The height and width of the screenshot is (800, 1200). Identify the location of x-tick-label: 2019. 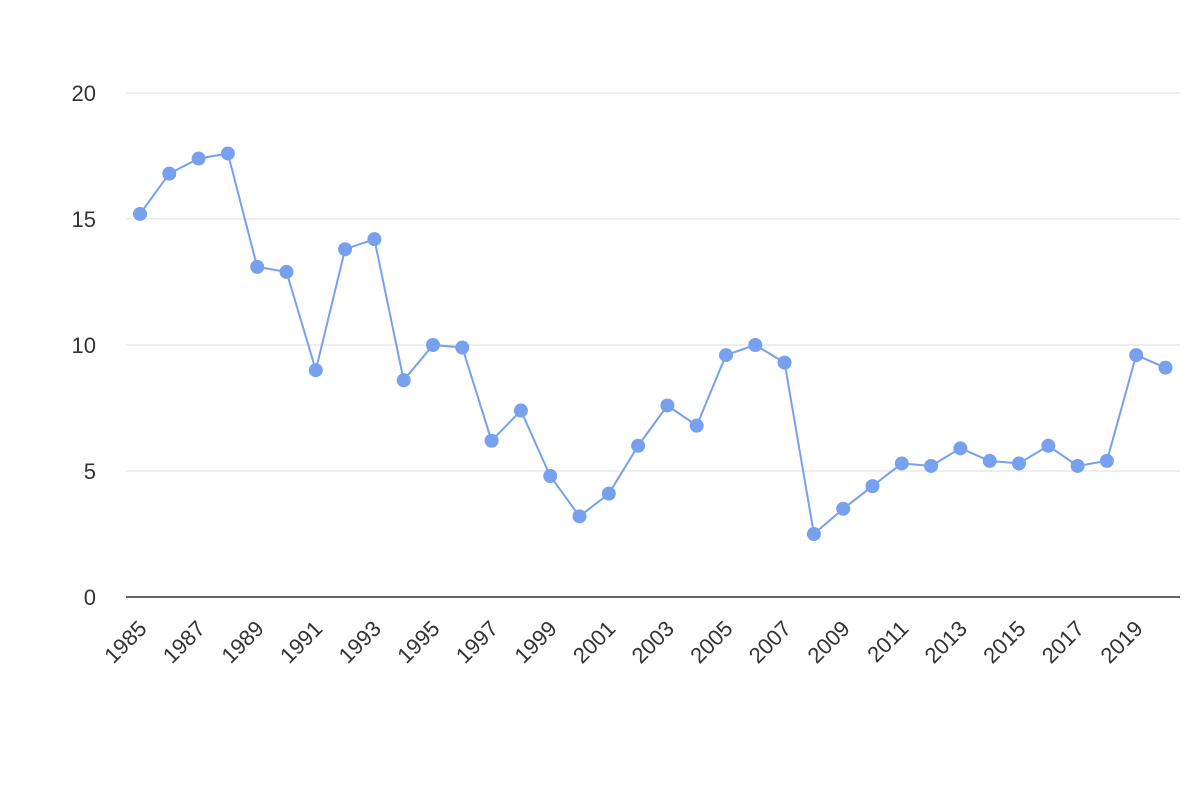
(1121, 642).